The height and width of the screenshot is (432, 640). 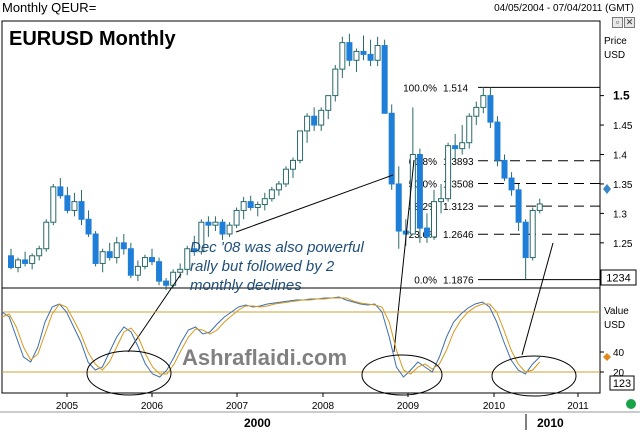 I want to click on year-label: 2007, so click(x=237, y=406).